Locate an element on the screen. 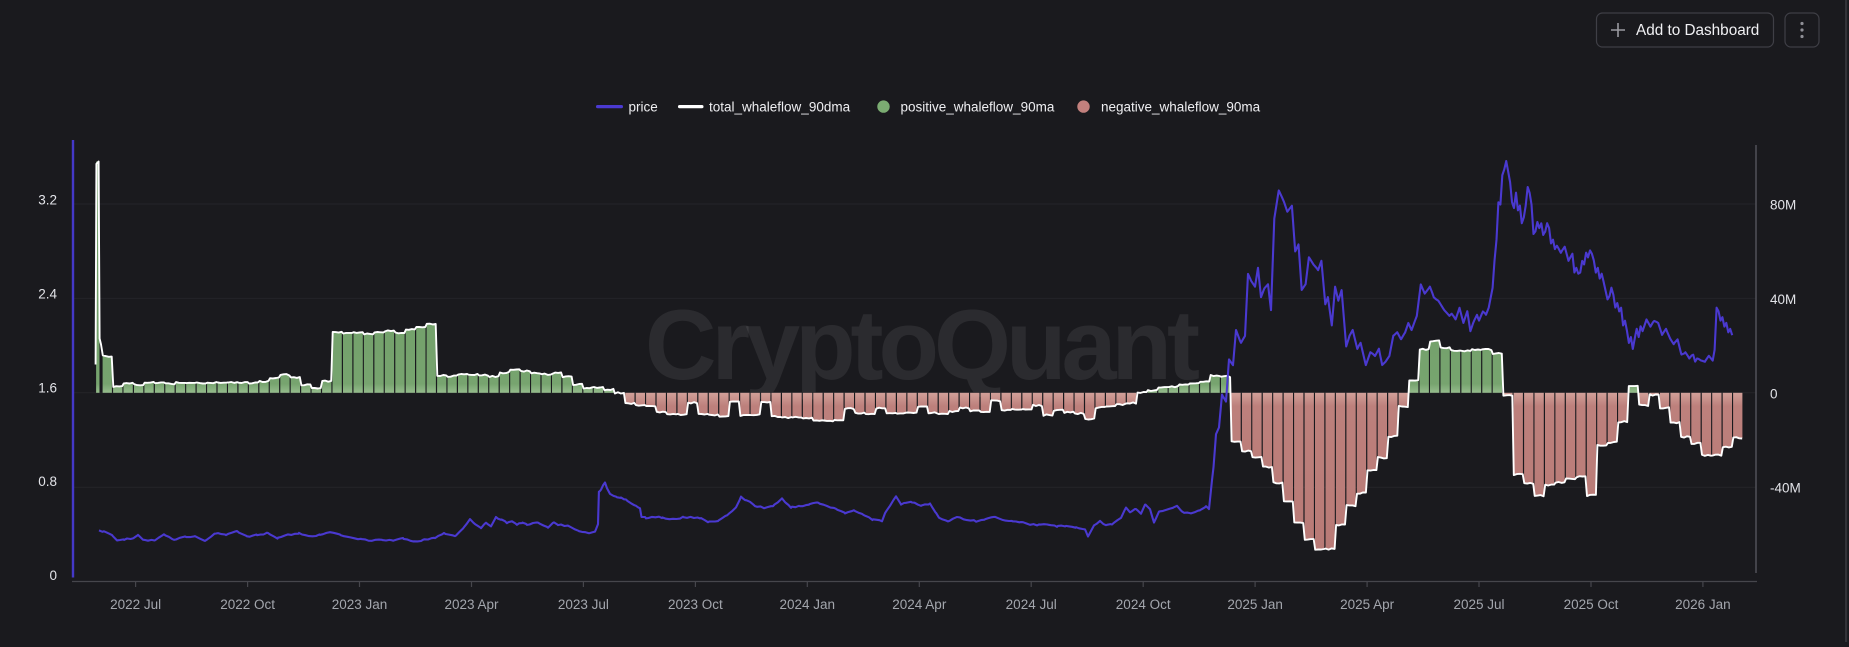  svg-text: 2025 Jul is located at coordinates (1478, 604).